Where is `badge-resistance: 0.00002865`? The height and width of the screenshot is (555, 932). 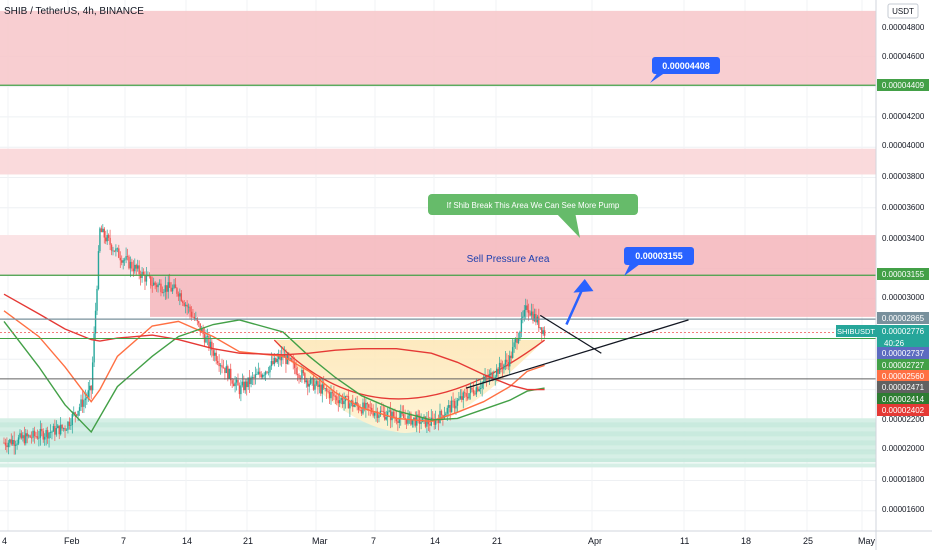 badge-resistance: 0.00002865 is located at coordinates (903, 318).